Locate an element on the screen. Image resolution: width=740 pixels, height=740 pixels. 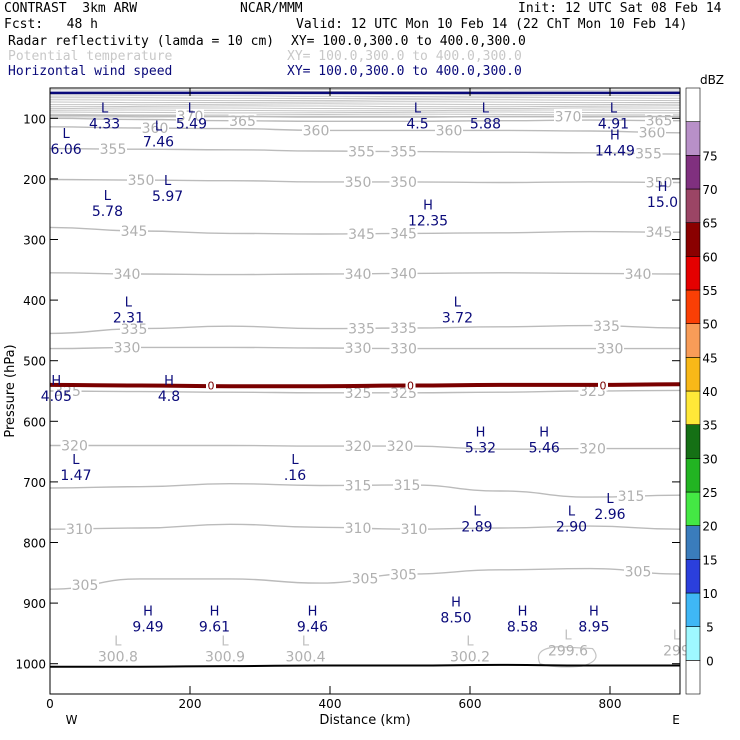
ground-line is located at coordinates (364, 665).